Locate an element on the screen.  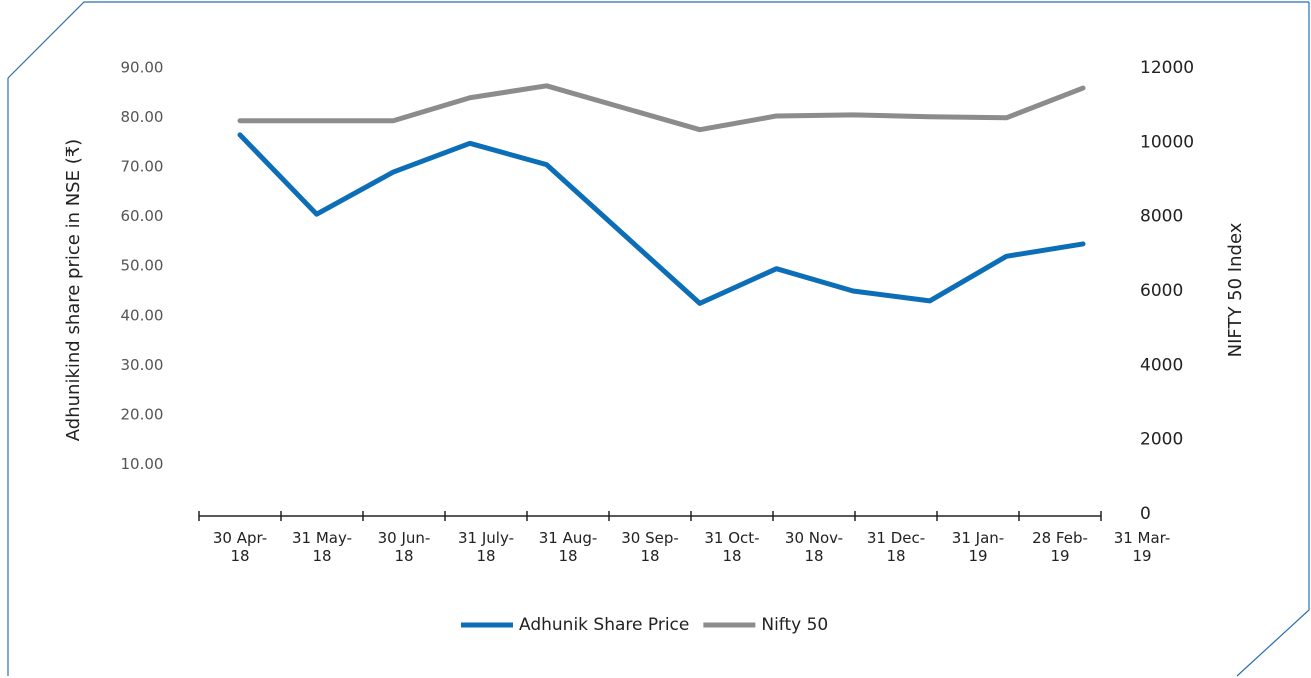
x-tick-label: 30 Jun-18 is located at coordinates (404, 547).